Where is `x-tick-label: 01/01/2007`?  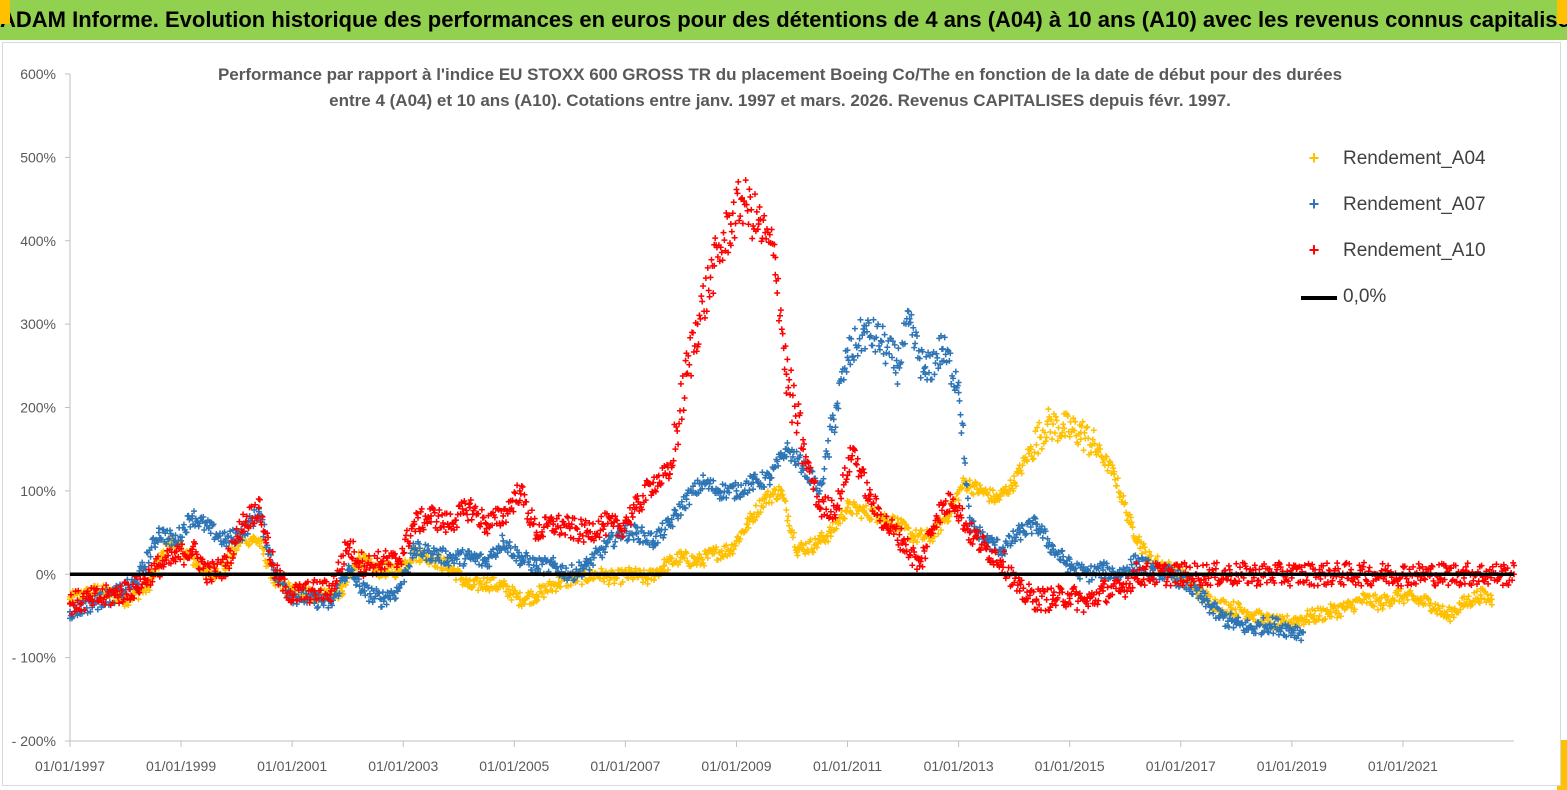 x-tick-label: 01/01/2007 is located at coordinates (625, 766).